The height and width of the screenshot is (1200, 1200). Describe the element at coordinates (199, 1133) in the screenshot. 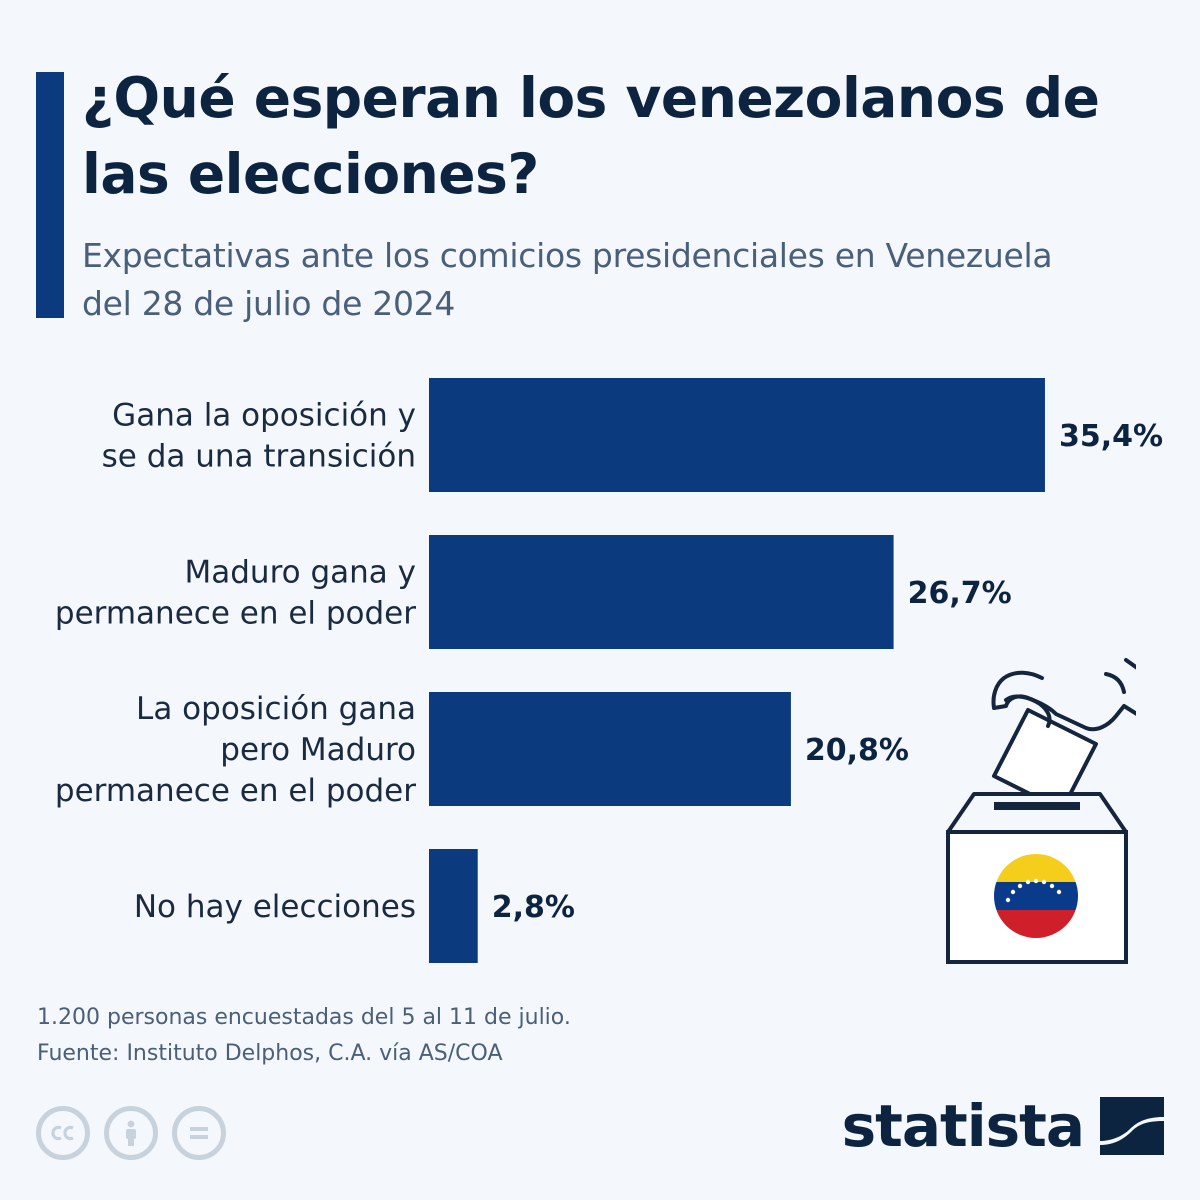

I see `no-derivatives-icon` at that location.